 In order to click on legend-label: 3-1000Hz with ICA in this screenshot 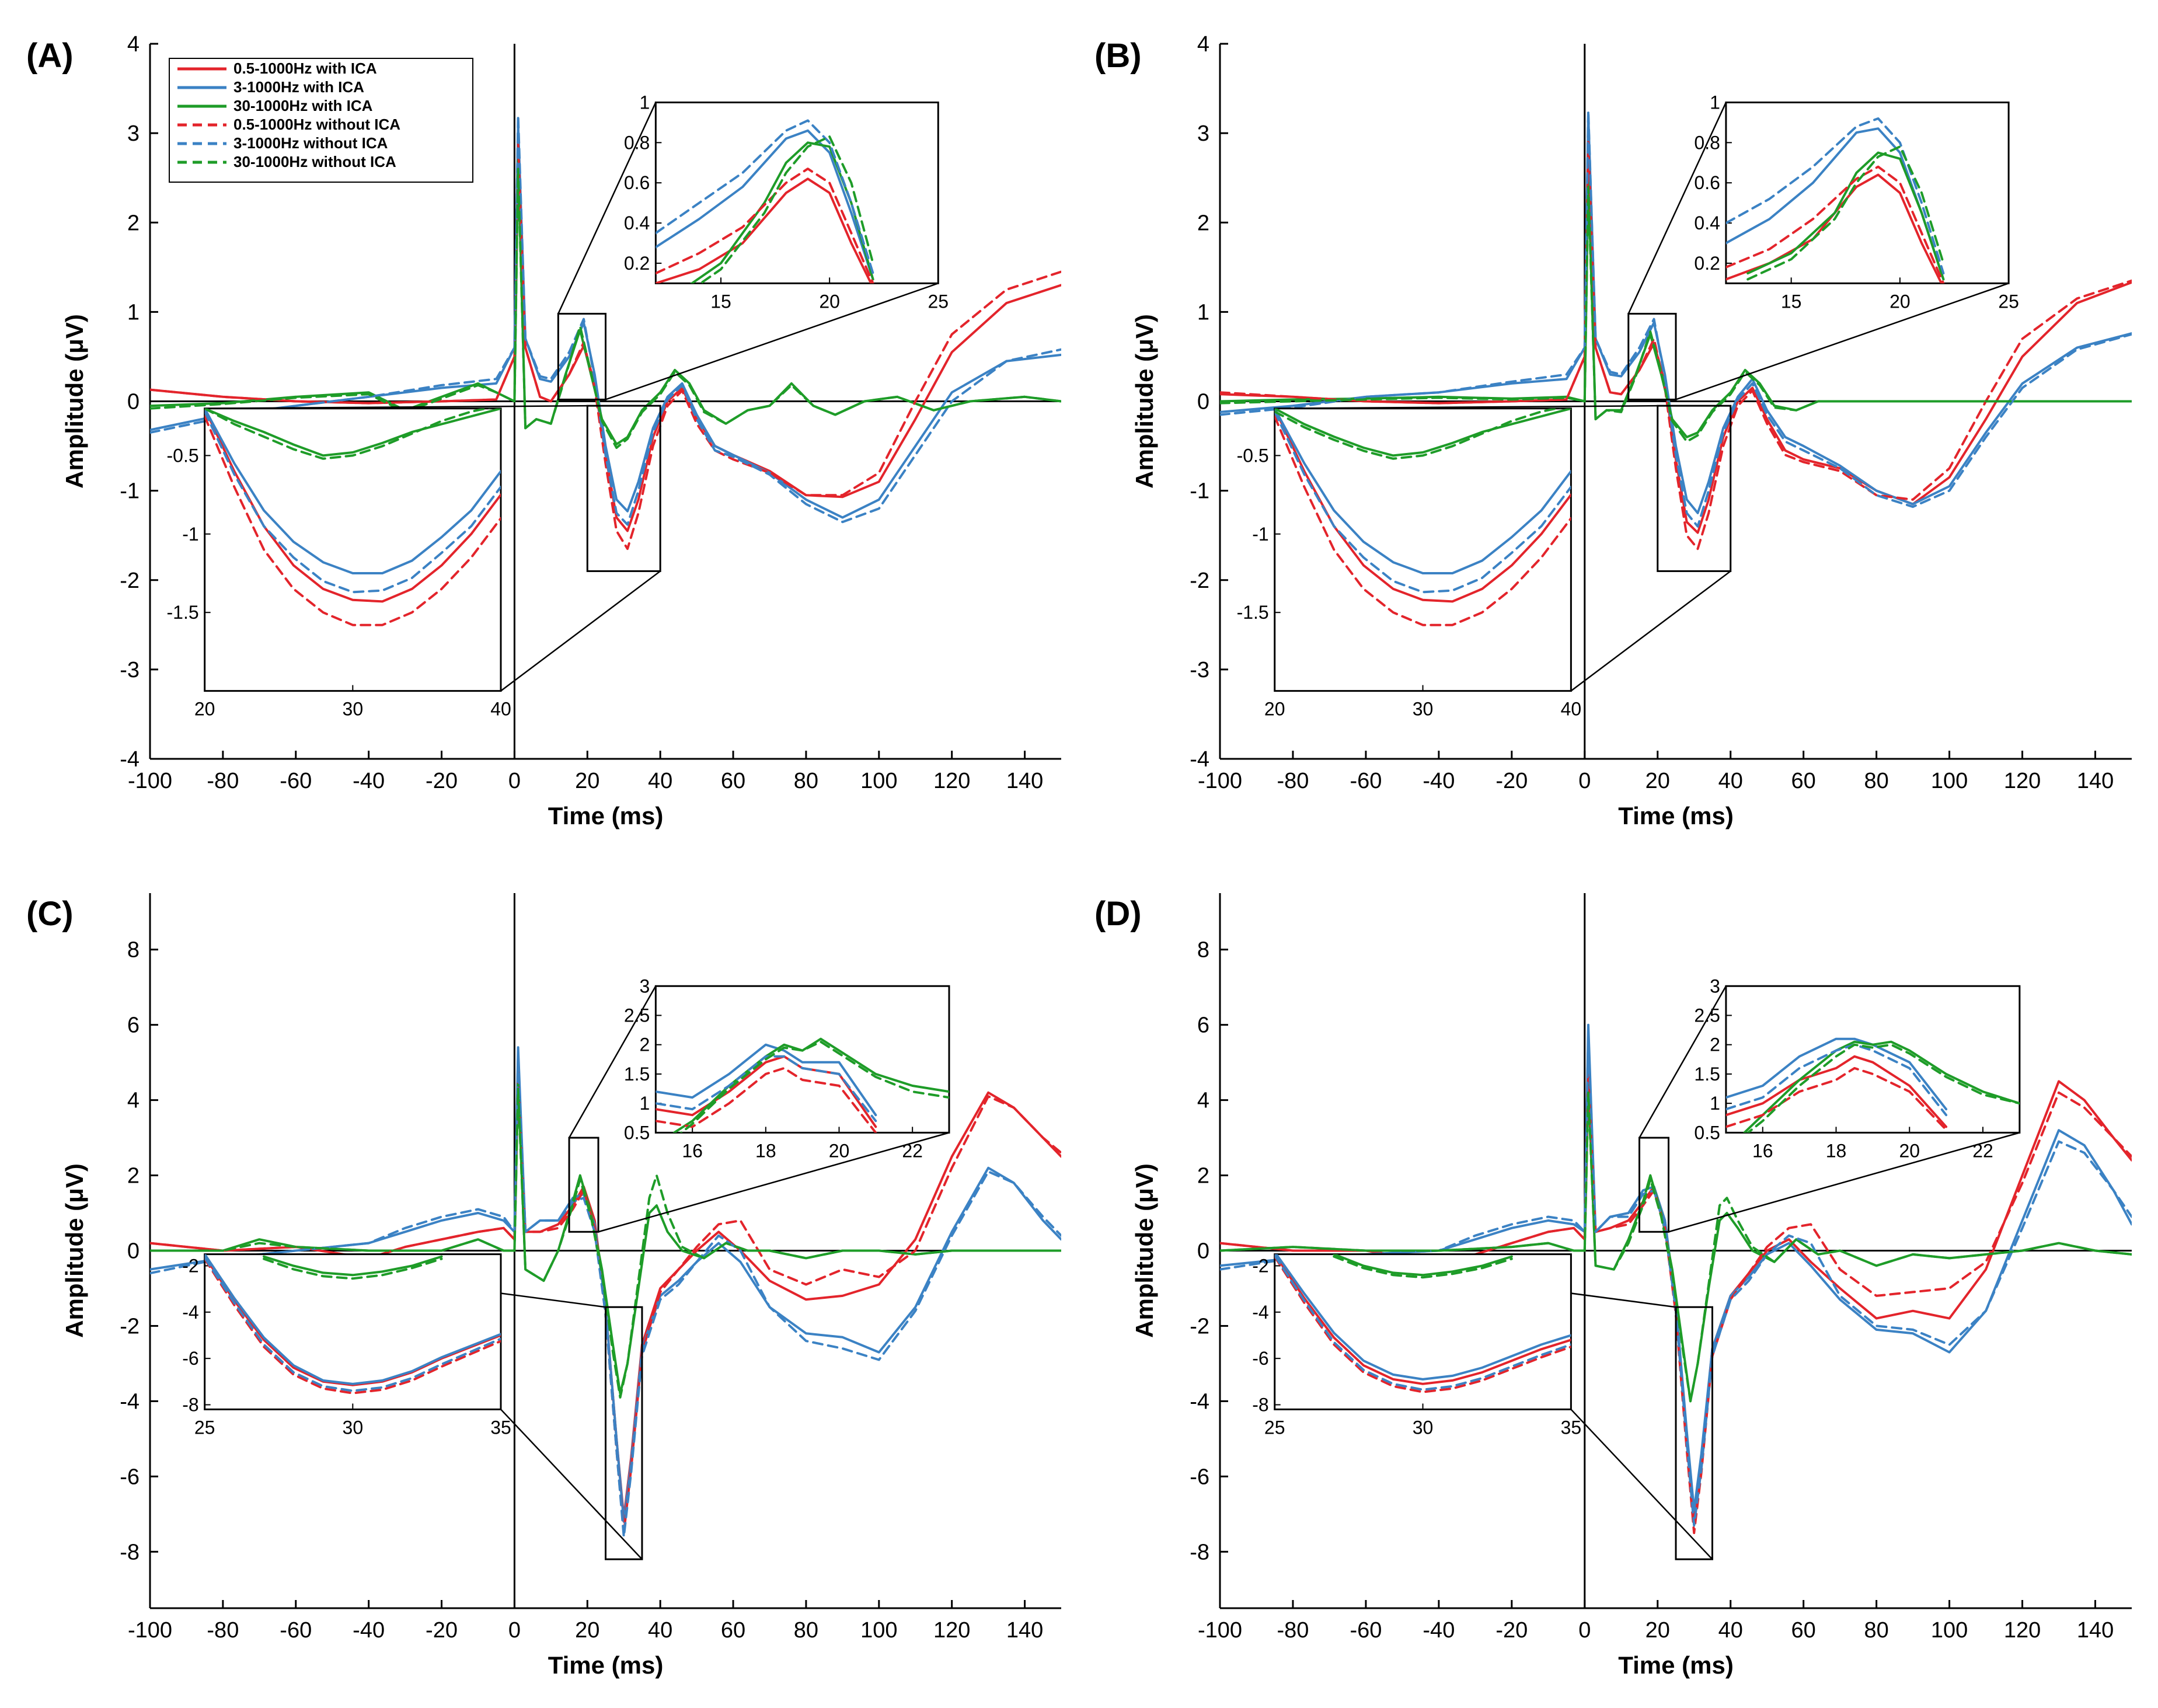, I will do `click(298, 87)`.